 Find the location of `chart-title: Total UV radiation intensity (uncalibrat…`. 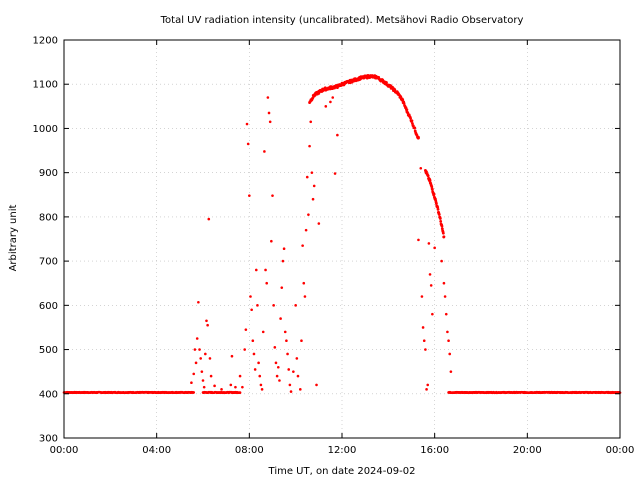

chart-title: Total UV radiation intensity (uncalibrat… is located at coordinates (342, 20).